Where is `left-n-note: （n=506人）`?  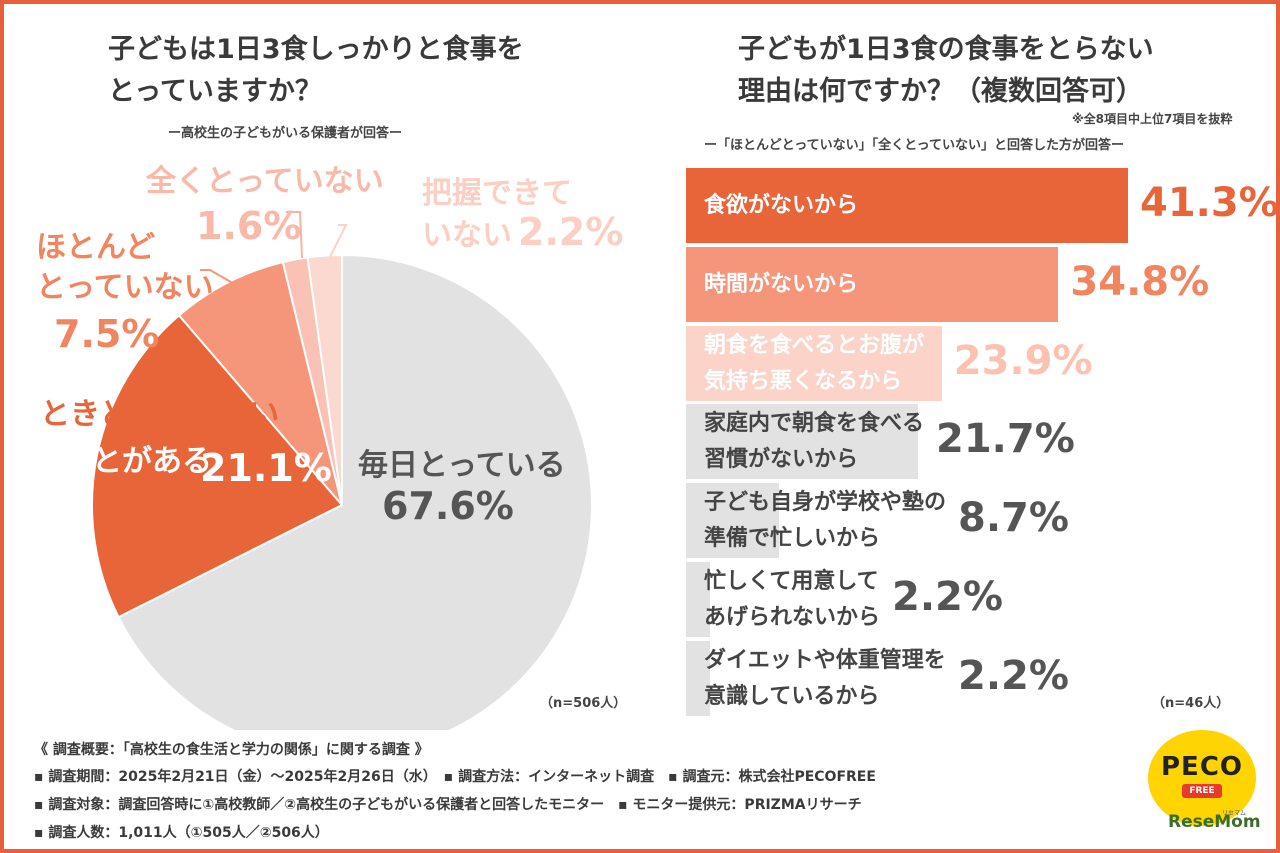
left-n-note: （n=506人） is located at coordinates (583, 703).